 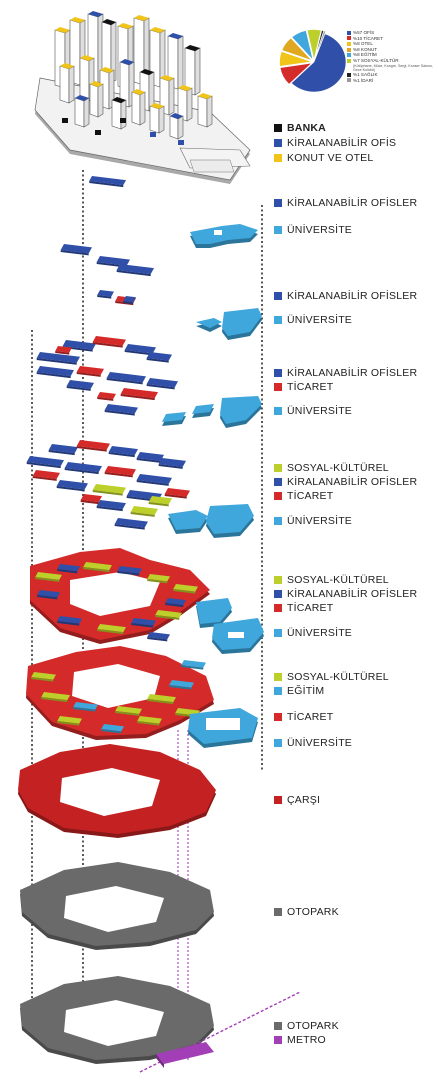 I want to click on legend-label: ÇARŞI, so click(x=304, y=800).